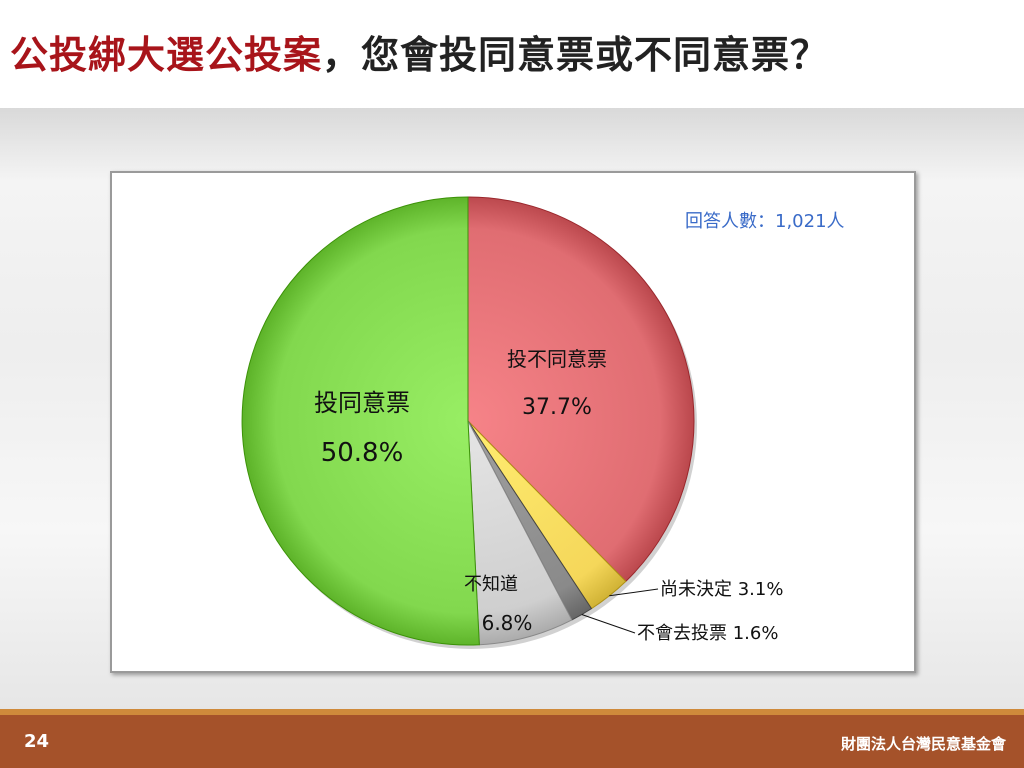 The height and width of the screenshot is (768, 1024). Describe the element at coordinates (491, 584) in the screenshot. I see `slice-name-4: 不知道` at that location.